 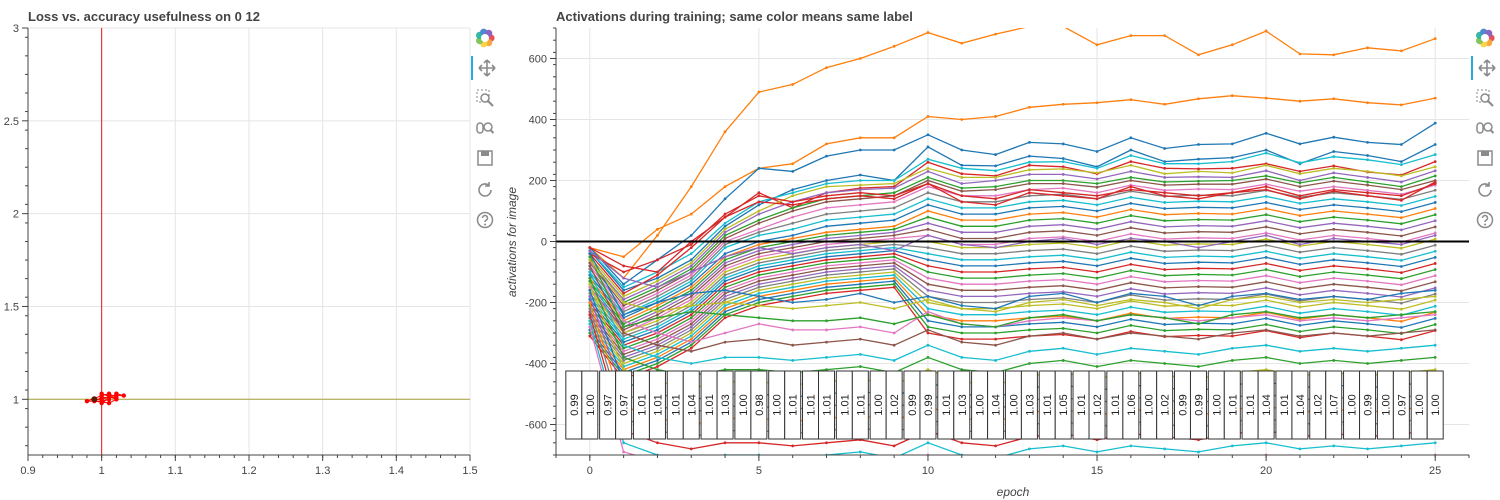 I want to click on epoch-label-acc: 1.04, so click(x=1267, y=404).